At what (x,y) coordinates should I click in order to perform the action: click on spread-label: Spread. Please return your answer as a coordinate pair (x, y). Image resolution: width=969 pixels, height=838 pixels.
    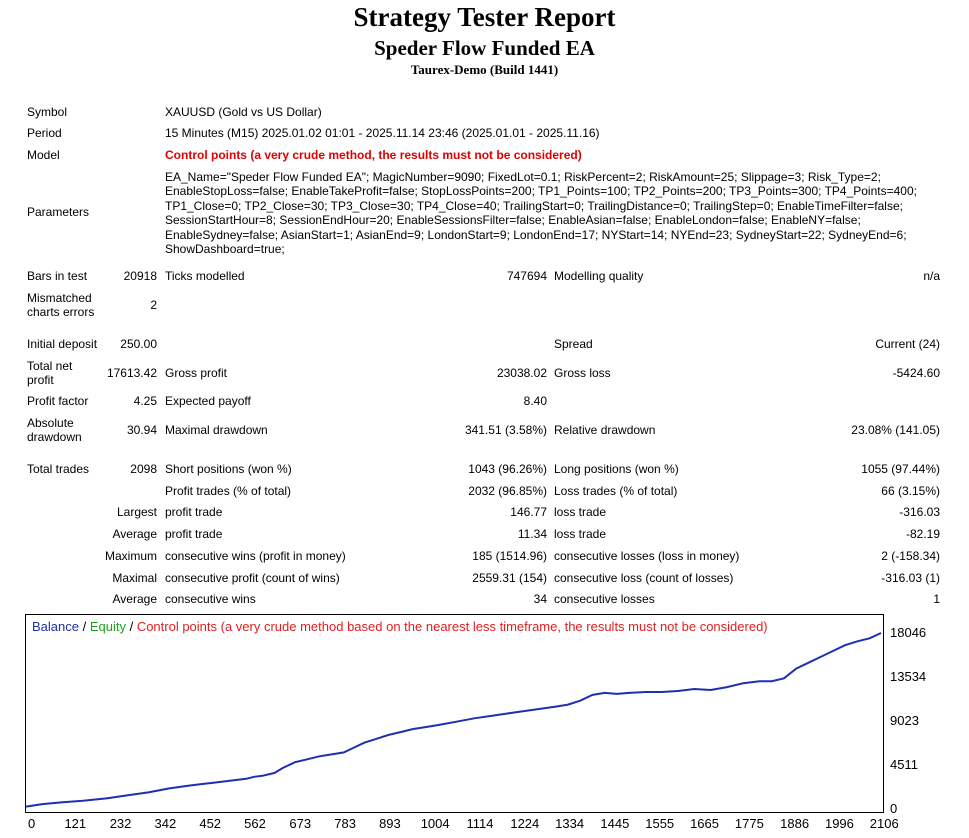
    Looking at the image, I should click on (573, 344).